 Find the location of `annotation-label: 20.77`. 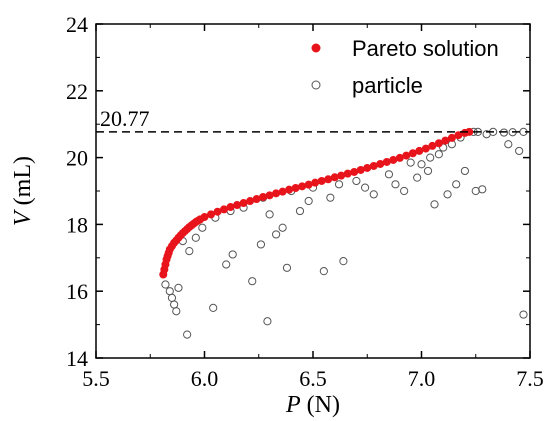

annotation-label: 20.77 is located at coordinates (125, 118).